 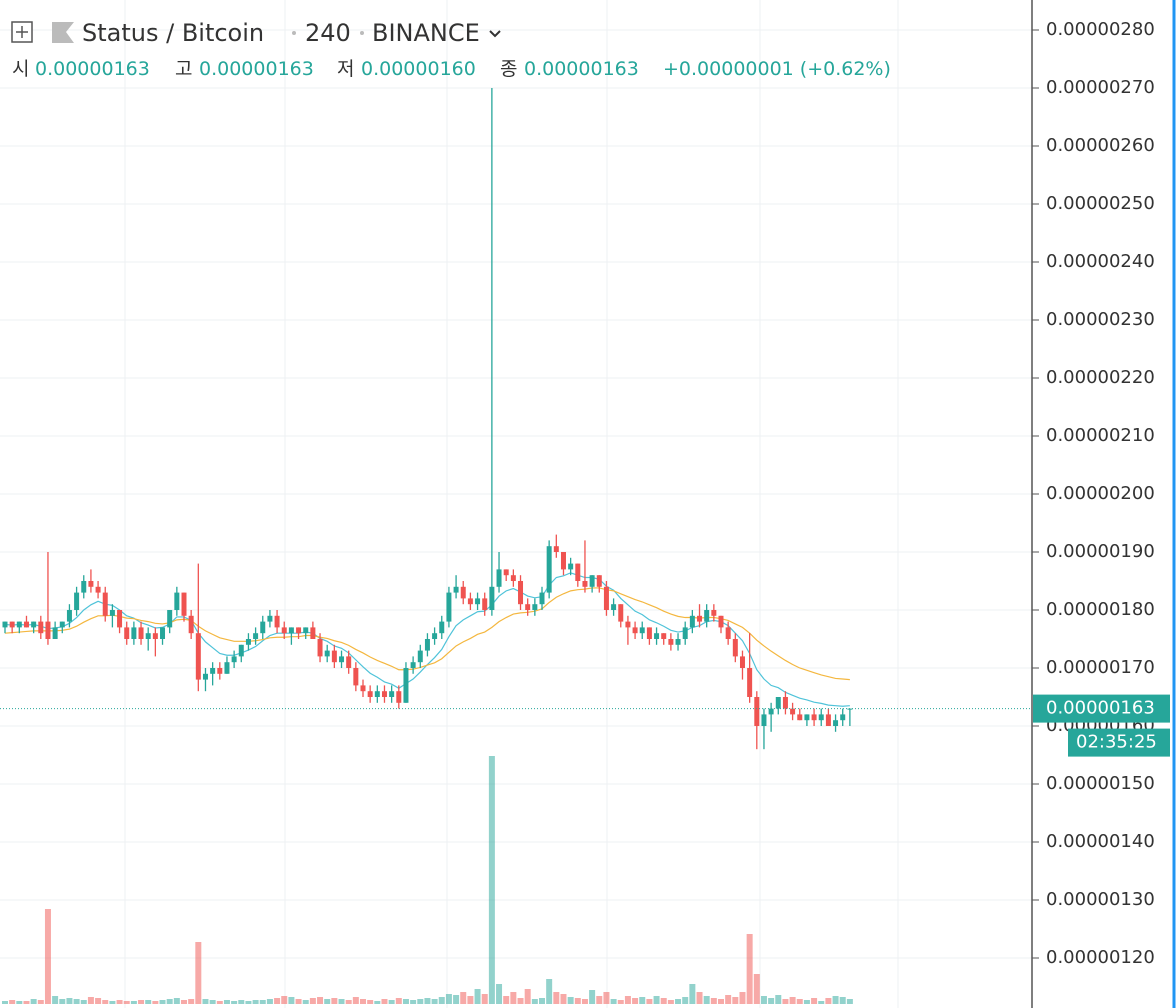 What do you see at coordinates (585, 725) in the screenshot?
I see `last-price: 0.00000163 02:35:25` at bounding box center [585, 725].